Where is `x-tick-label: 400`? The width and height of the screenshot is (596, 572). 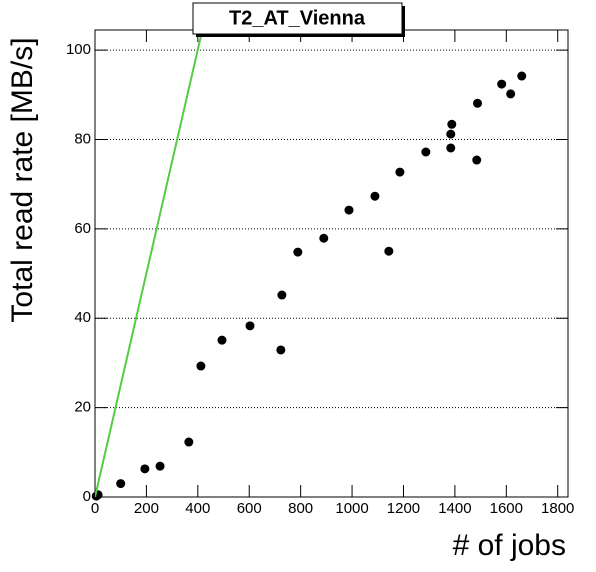
x-tick-label: 400 is located at coordinates (197, 508).